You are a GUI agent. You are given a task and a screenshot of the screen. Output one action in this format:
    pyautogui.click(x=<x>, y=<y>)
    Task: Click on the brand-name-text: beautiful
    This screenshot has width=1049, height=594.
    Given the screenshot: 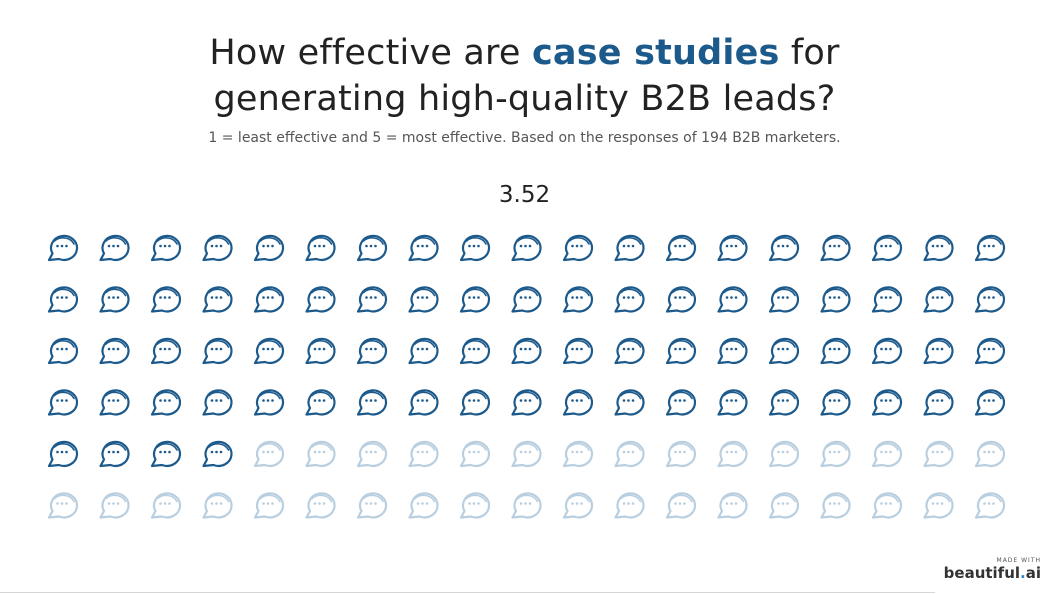 What is the action you would take?
    pyautogui.click(x=982, y=573)
    